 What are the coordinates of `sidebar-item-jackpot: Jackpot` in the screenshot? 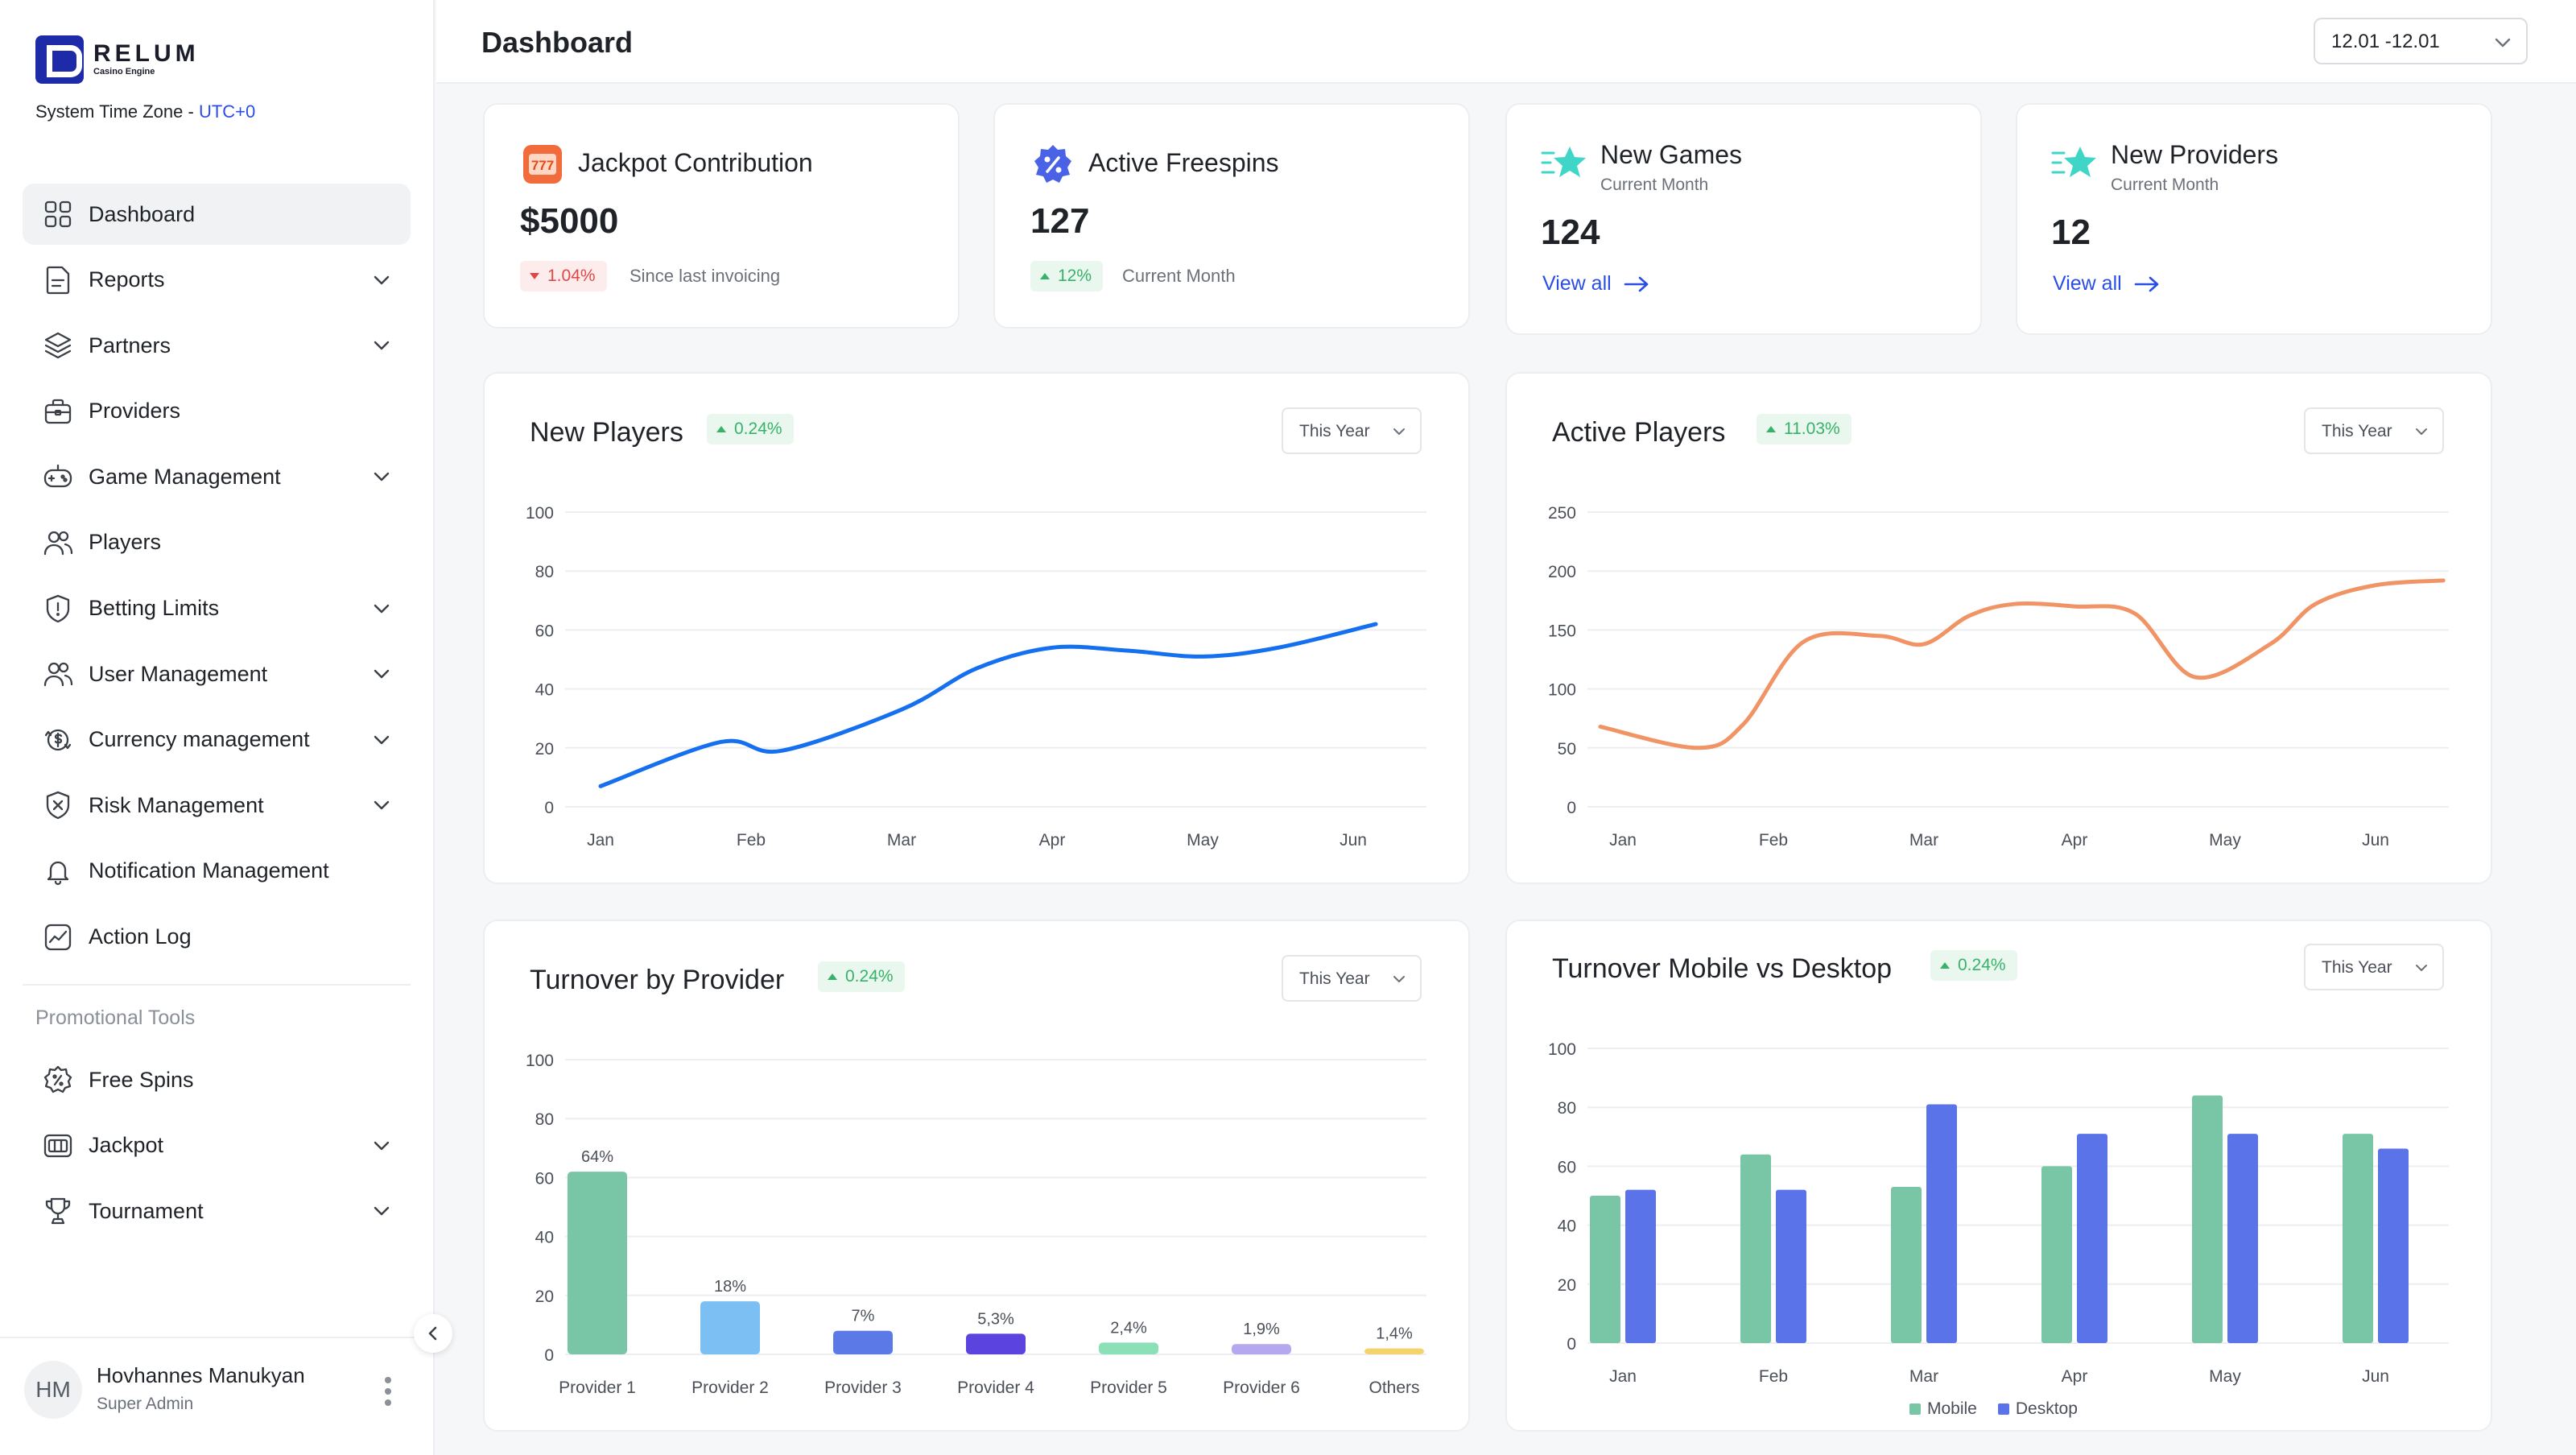 It's located at (217, 1146).